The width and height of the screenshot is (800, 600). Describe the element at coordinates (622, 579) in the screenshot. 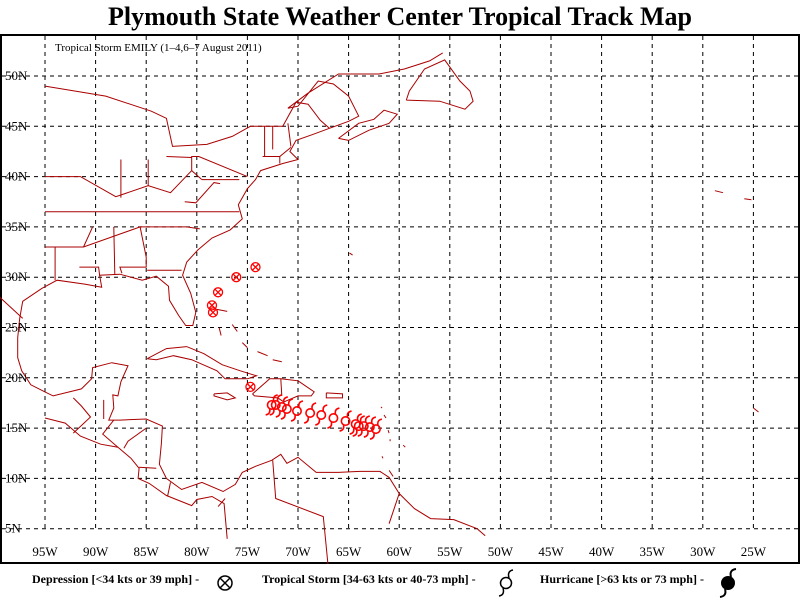

I see `legend-hurricane-label: Hurricane [>63 kts or 73 mph] -` at that location.